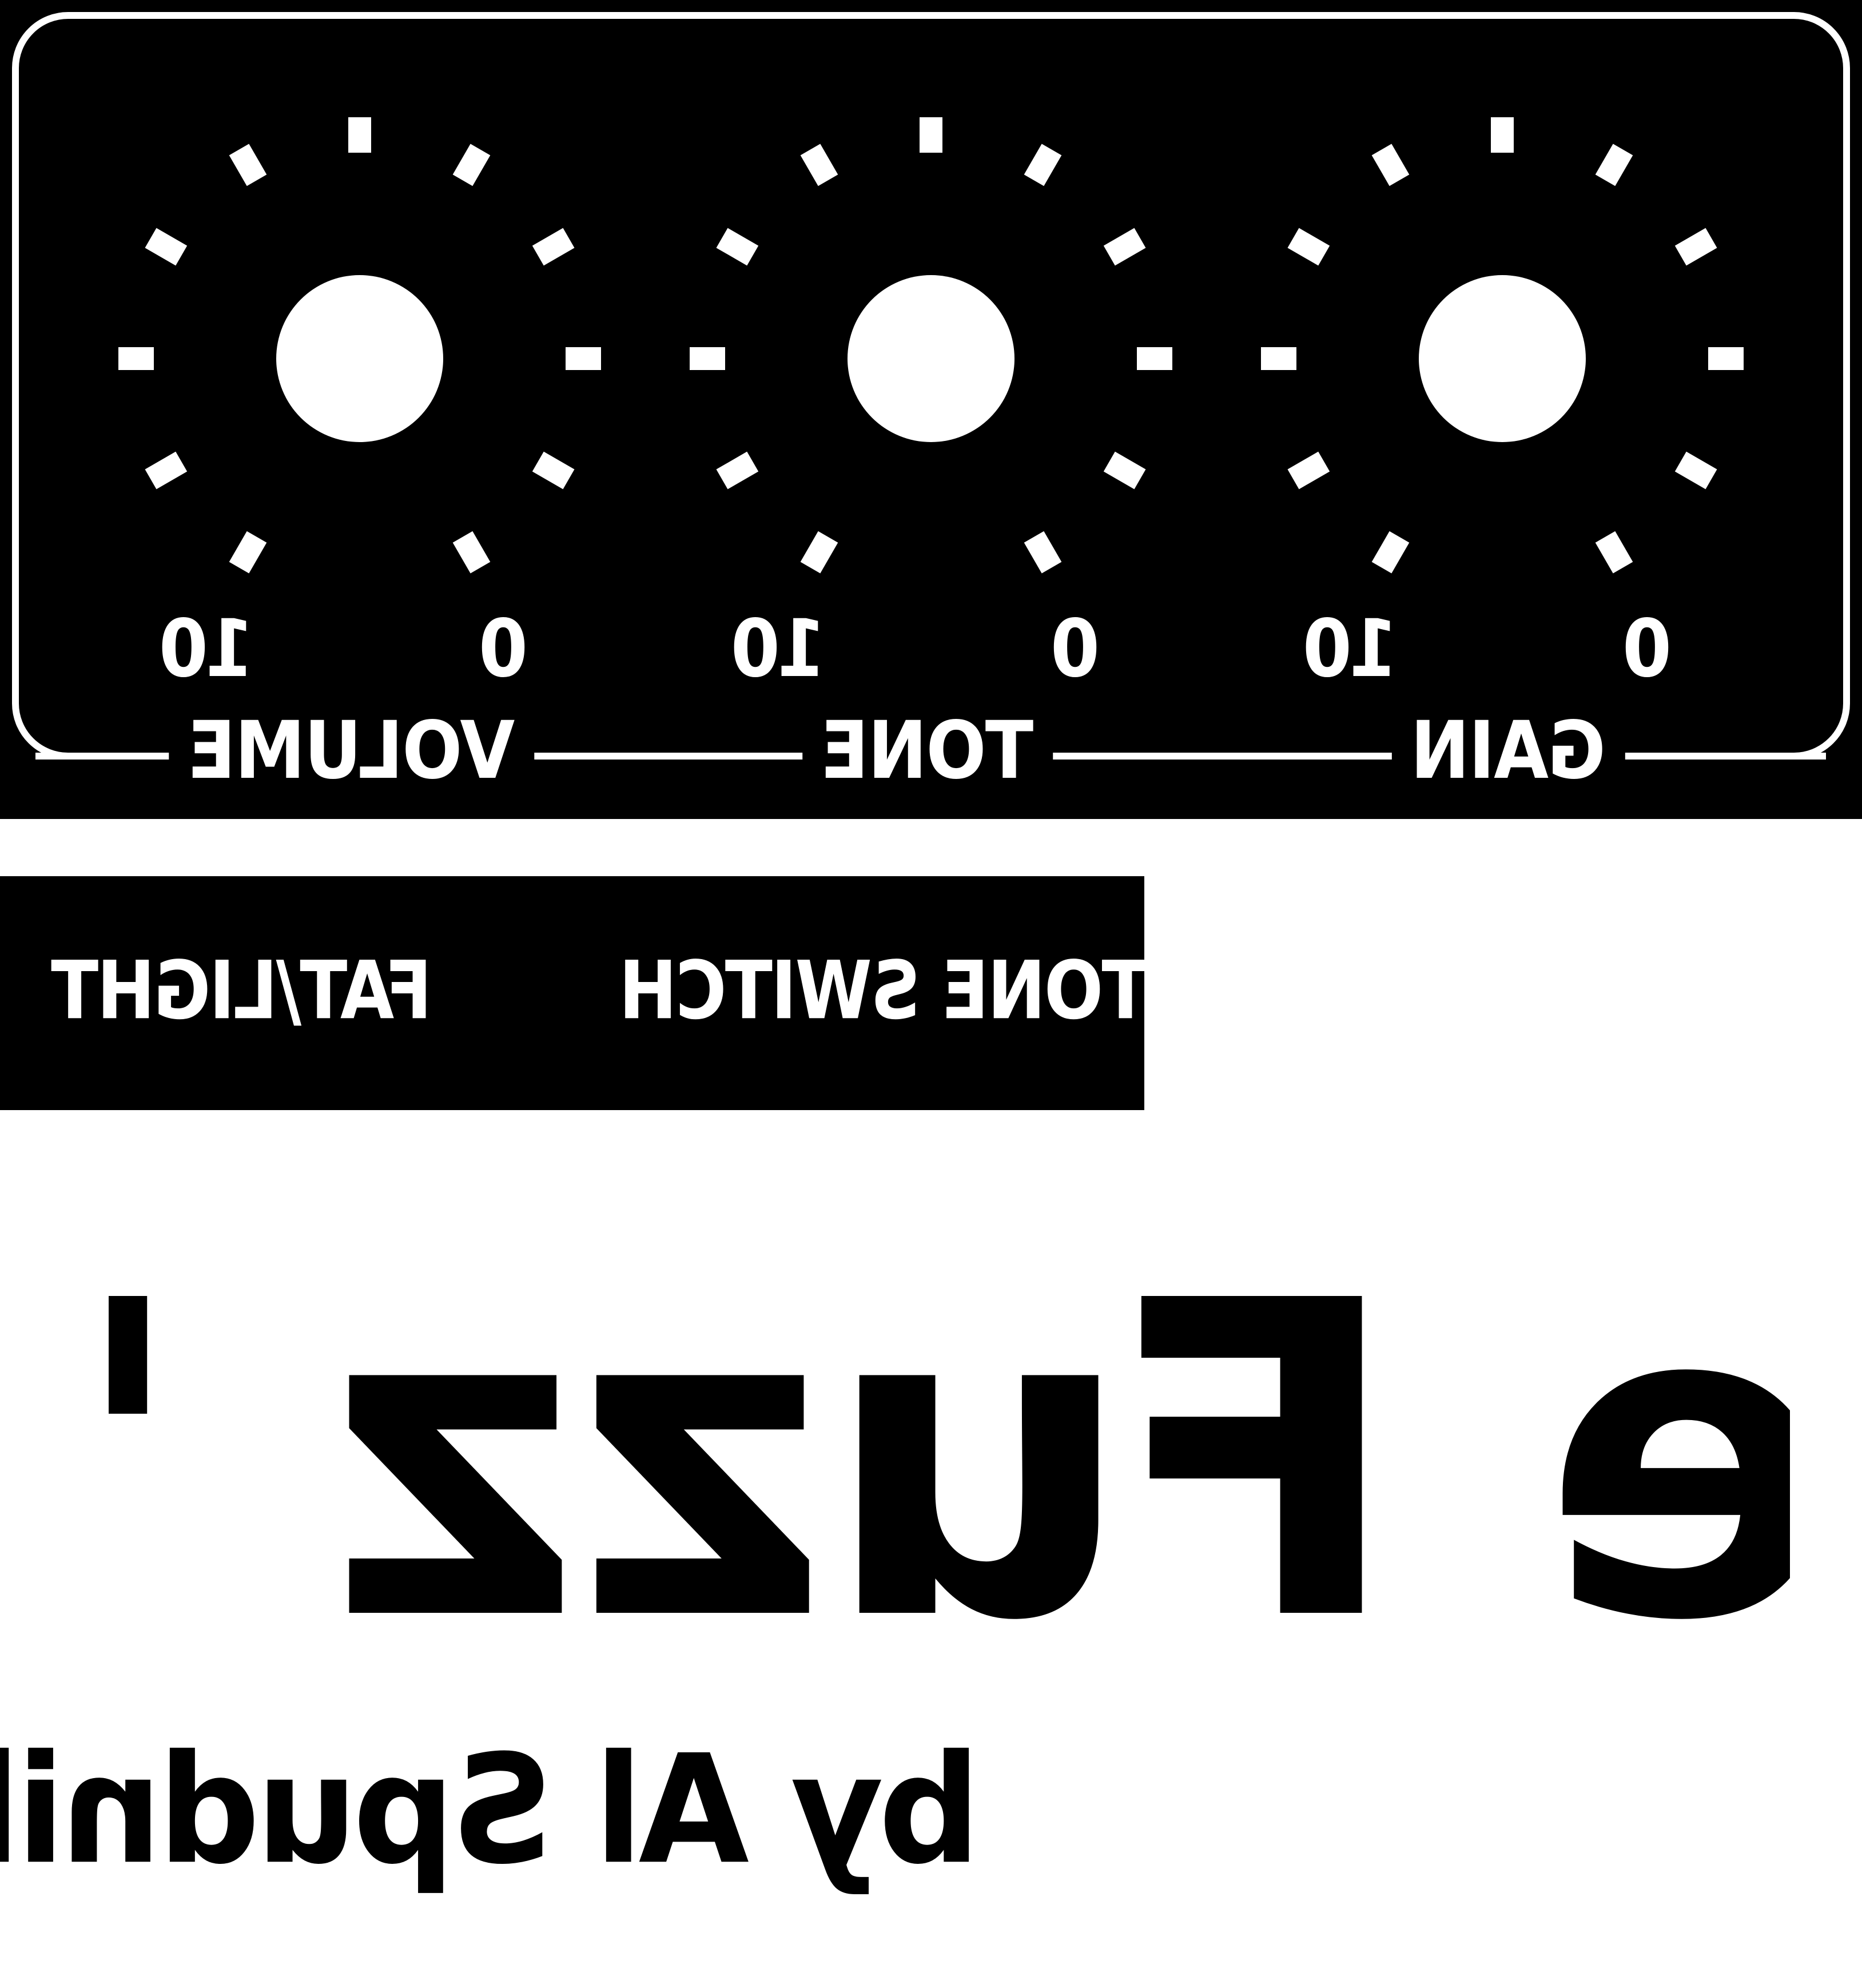 This screenshot has height=1988, width=1862. What do you see at coordinates (927, 751) in the screenshot?
I see `tone-label: TONE` at bounding box center [927, 751].